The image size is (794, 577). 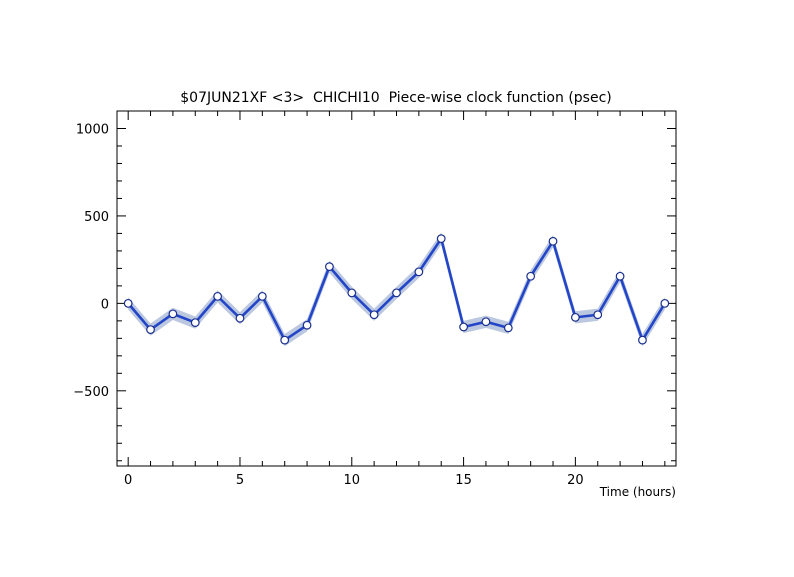 What do you see at coordinates (91, 392) in the screenshot?
I see `y-tick-label: −500` at bounding box center [91, 392].